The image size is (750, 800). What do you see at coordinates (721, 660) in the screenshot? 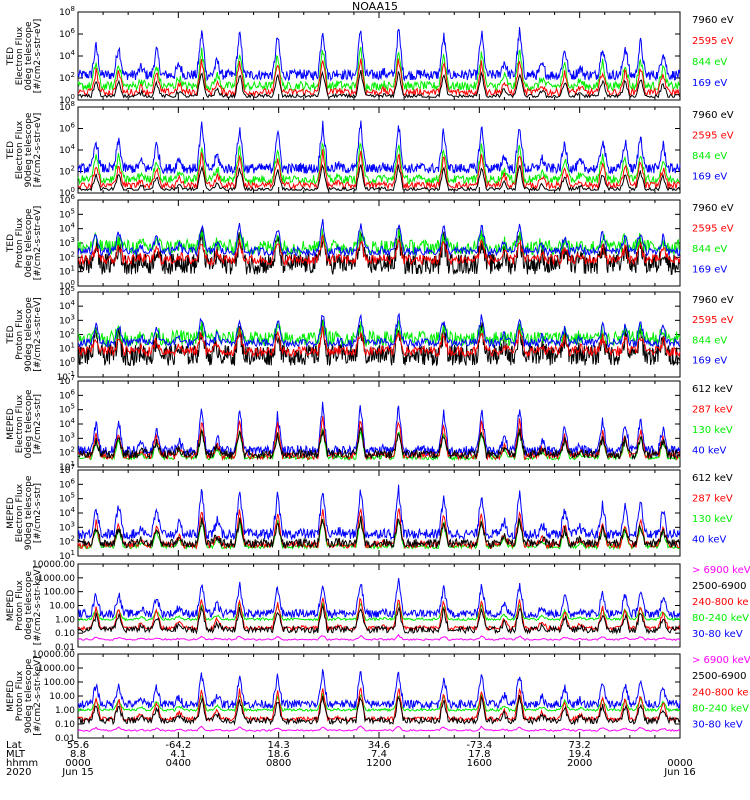
I see `legend-entry: > 6900 keV` at bounding box center [721, 660].